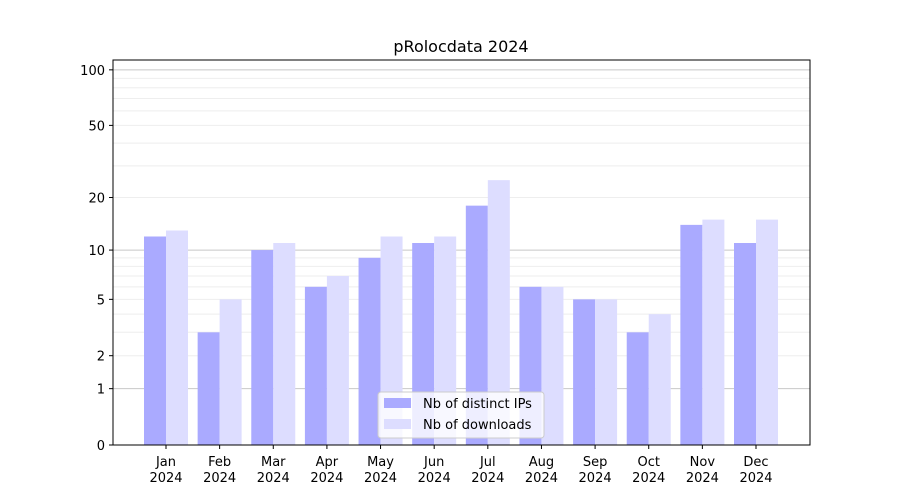  I want to click on y-tick-label: 0, so click(101, 446).